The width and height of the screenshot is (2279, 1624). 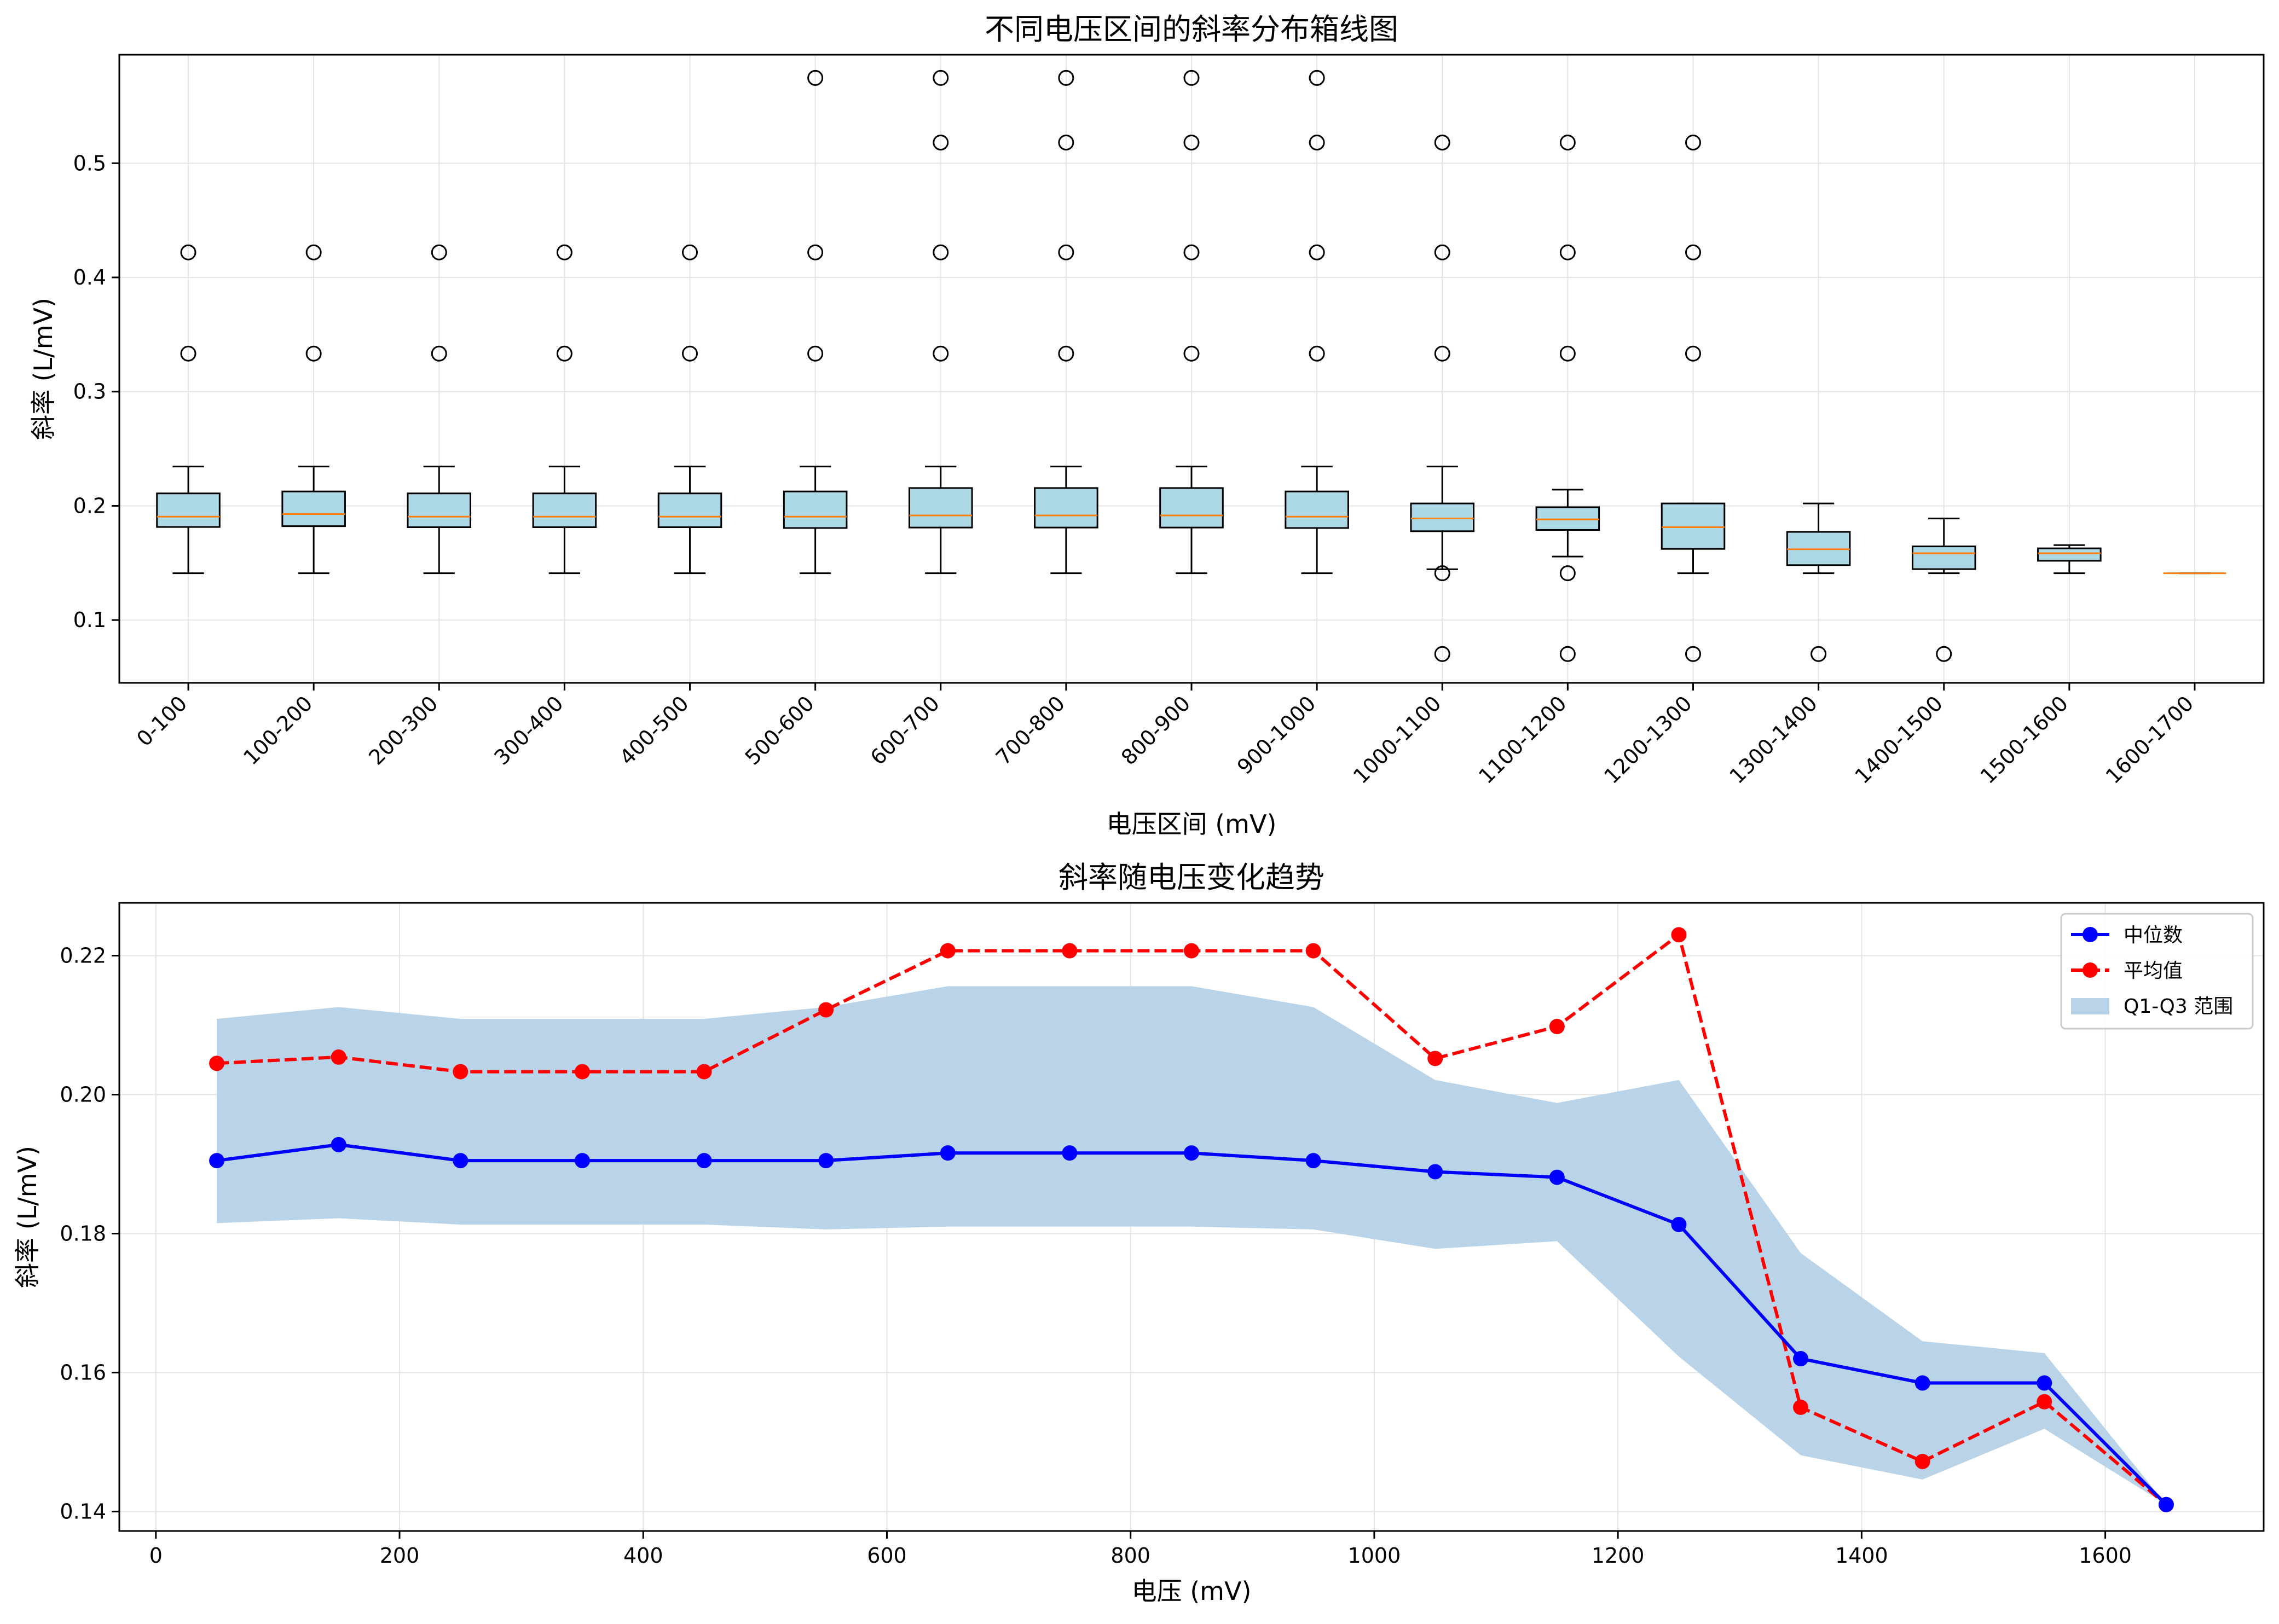 What do you see at coordinates (1192, 824) in the screenshot?
I see `boxplot-x-axis-label: 电压区间 (mV)` at bounding box center [1192, 824].